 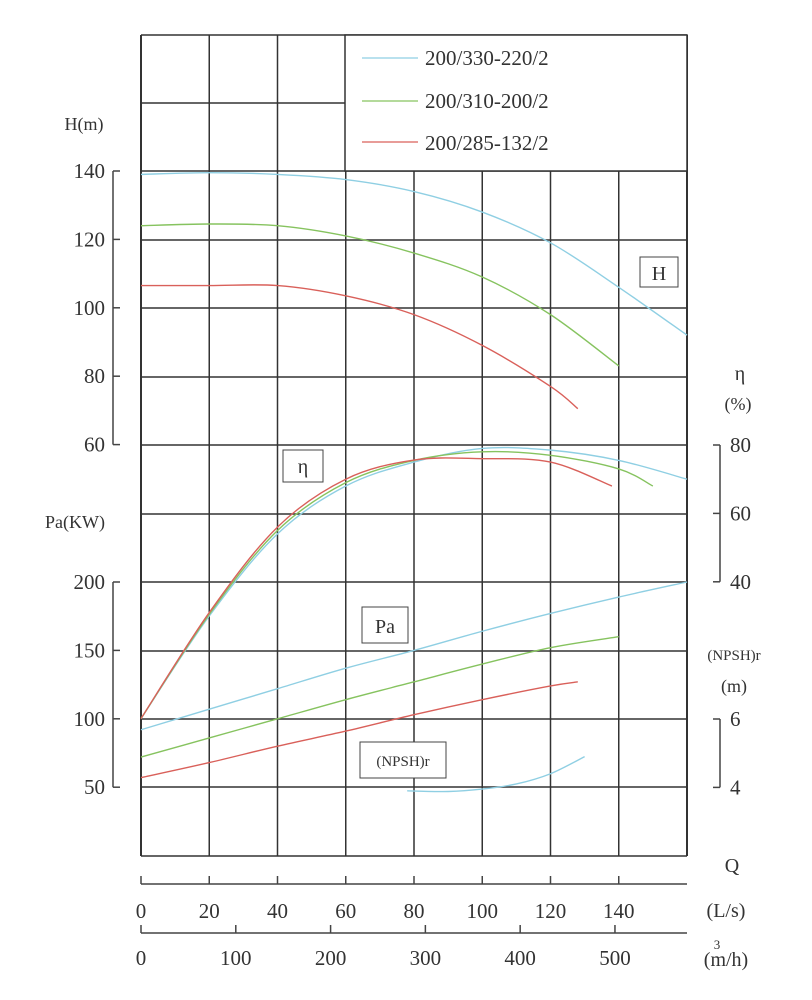 I want to click on x-tick-label-m3h: 0, so click(x=141, y=958).